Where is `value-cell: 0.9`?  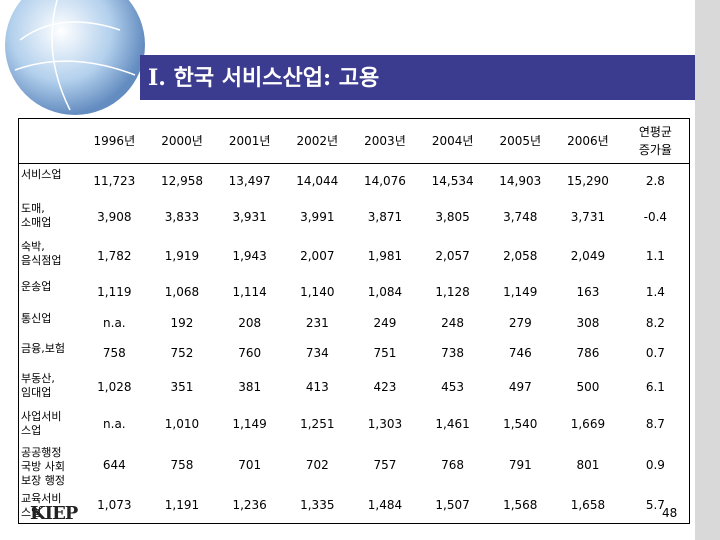 value-cell: 0.9 is located at coordinates (655, 464).